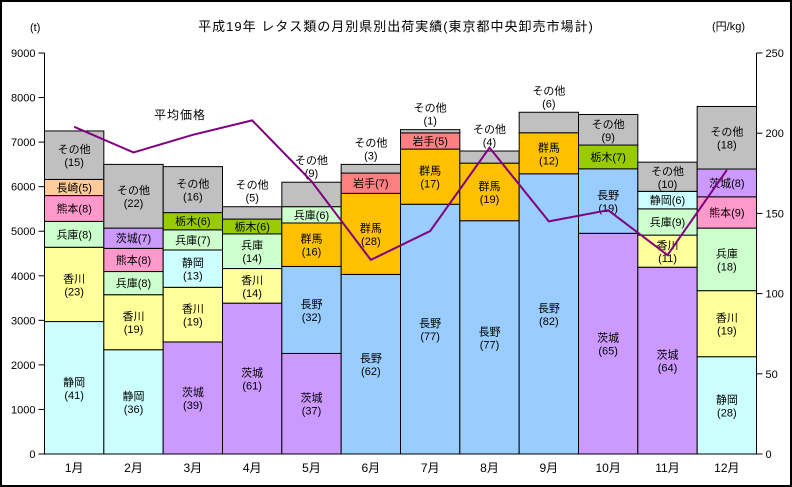 This screenshot has height=487, width=792. What do you see at coordinates (23, 232) in the screenshot?
I see `left-axis-tick-label: 5000` at bounding box center [23, 232].